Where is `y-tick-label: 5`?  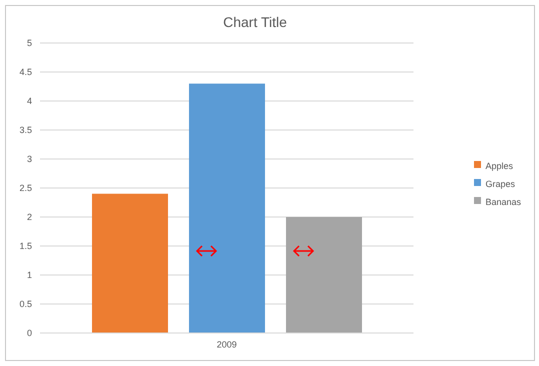
y-tick-label: 5 is located at coordinates (29, 43).